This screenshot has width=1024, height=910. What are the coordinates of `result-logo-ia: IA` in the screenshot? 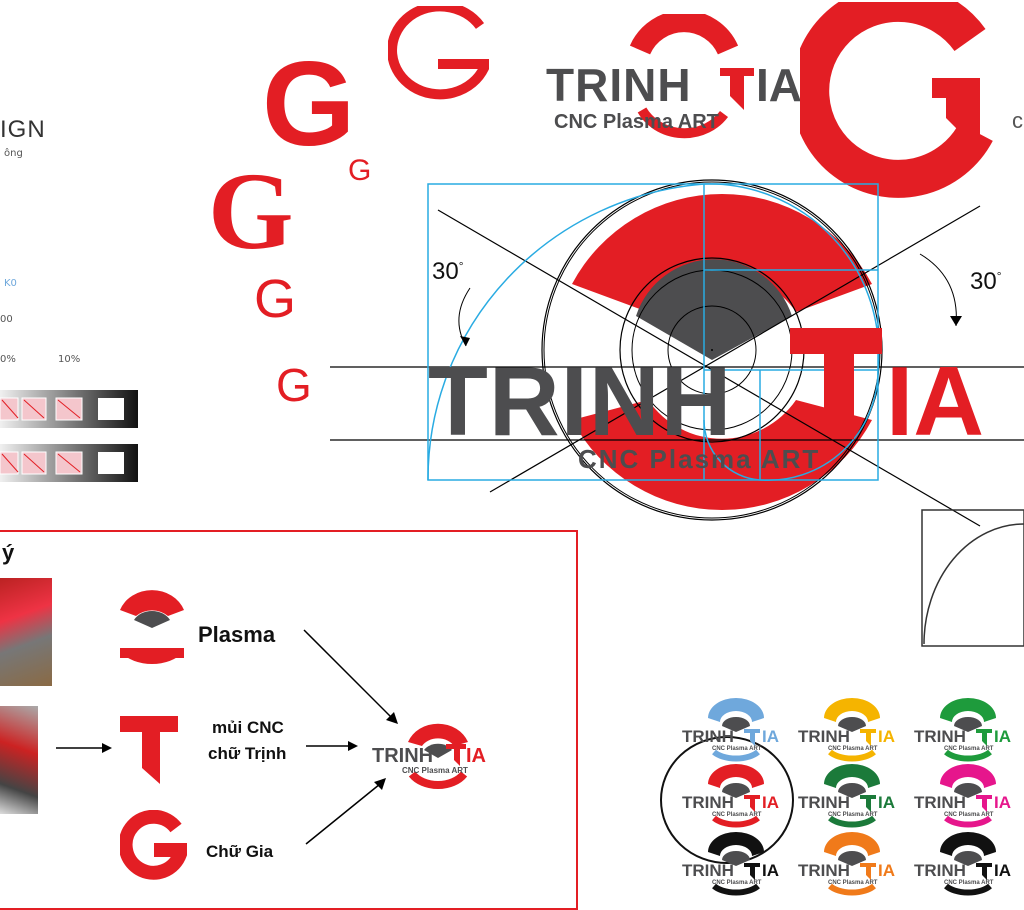 It's located at (476, 756).